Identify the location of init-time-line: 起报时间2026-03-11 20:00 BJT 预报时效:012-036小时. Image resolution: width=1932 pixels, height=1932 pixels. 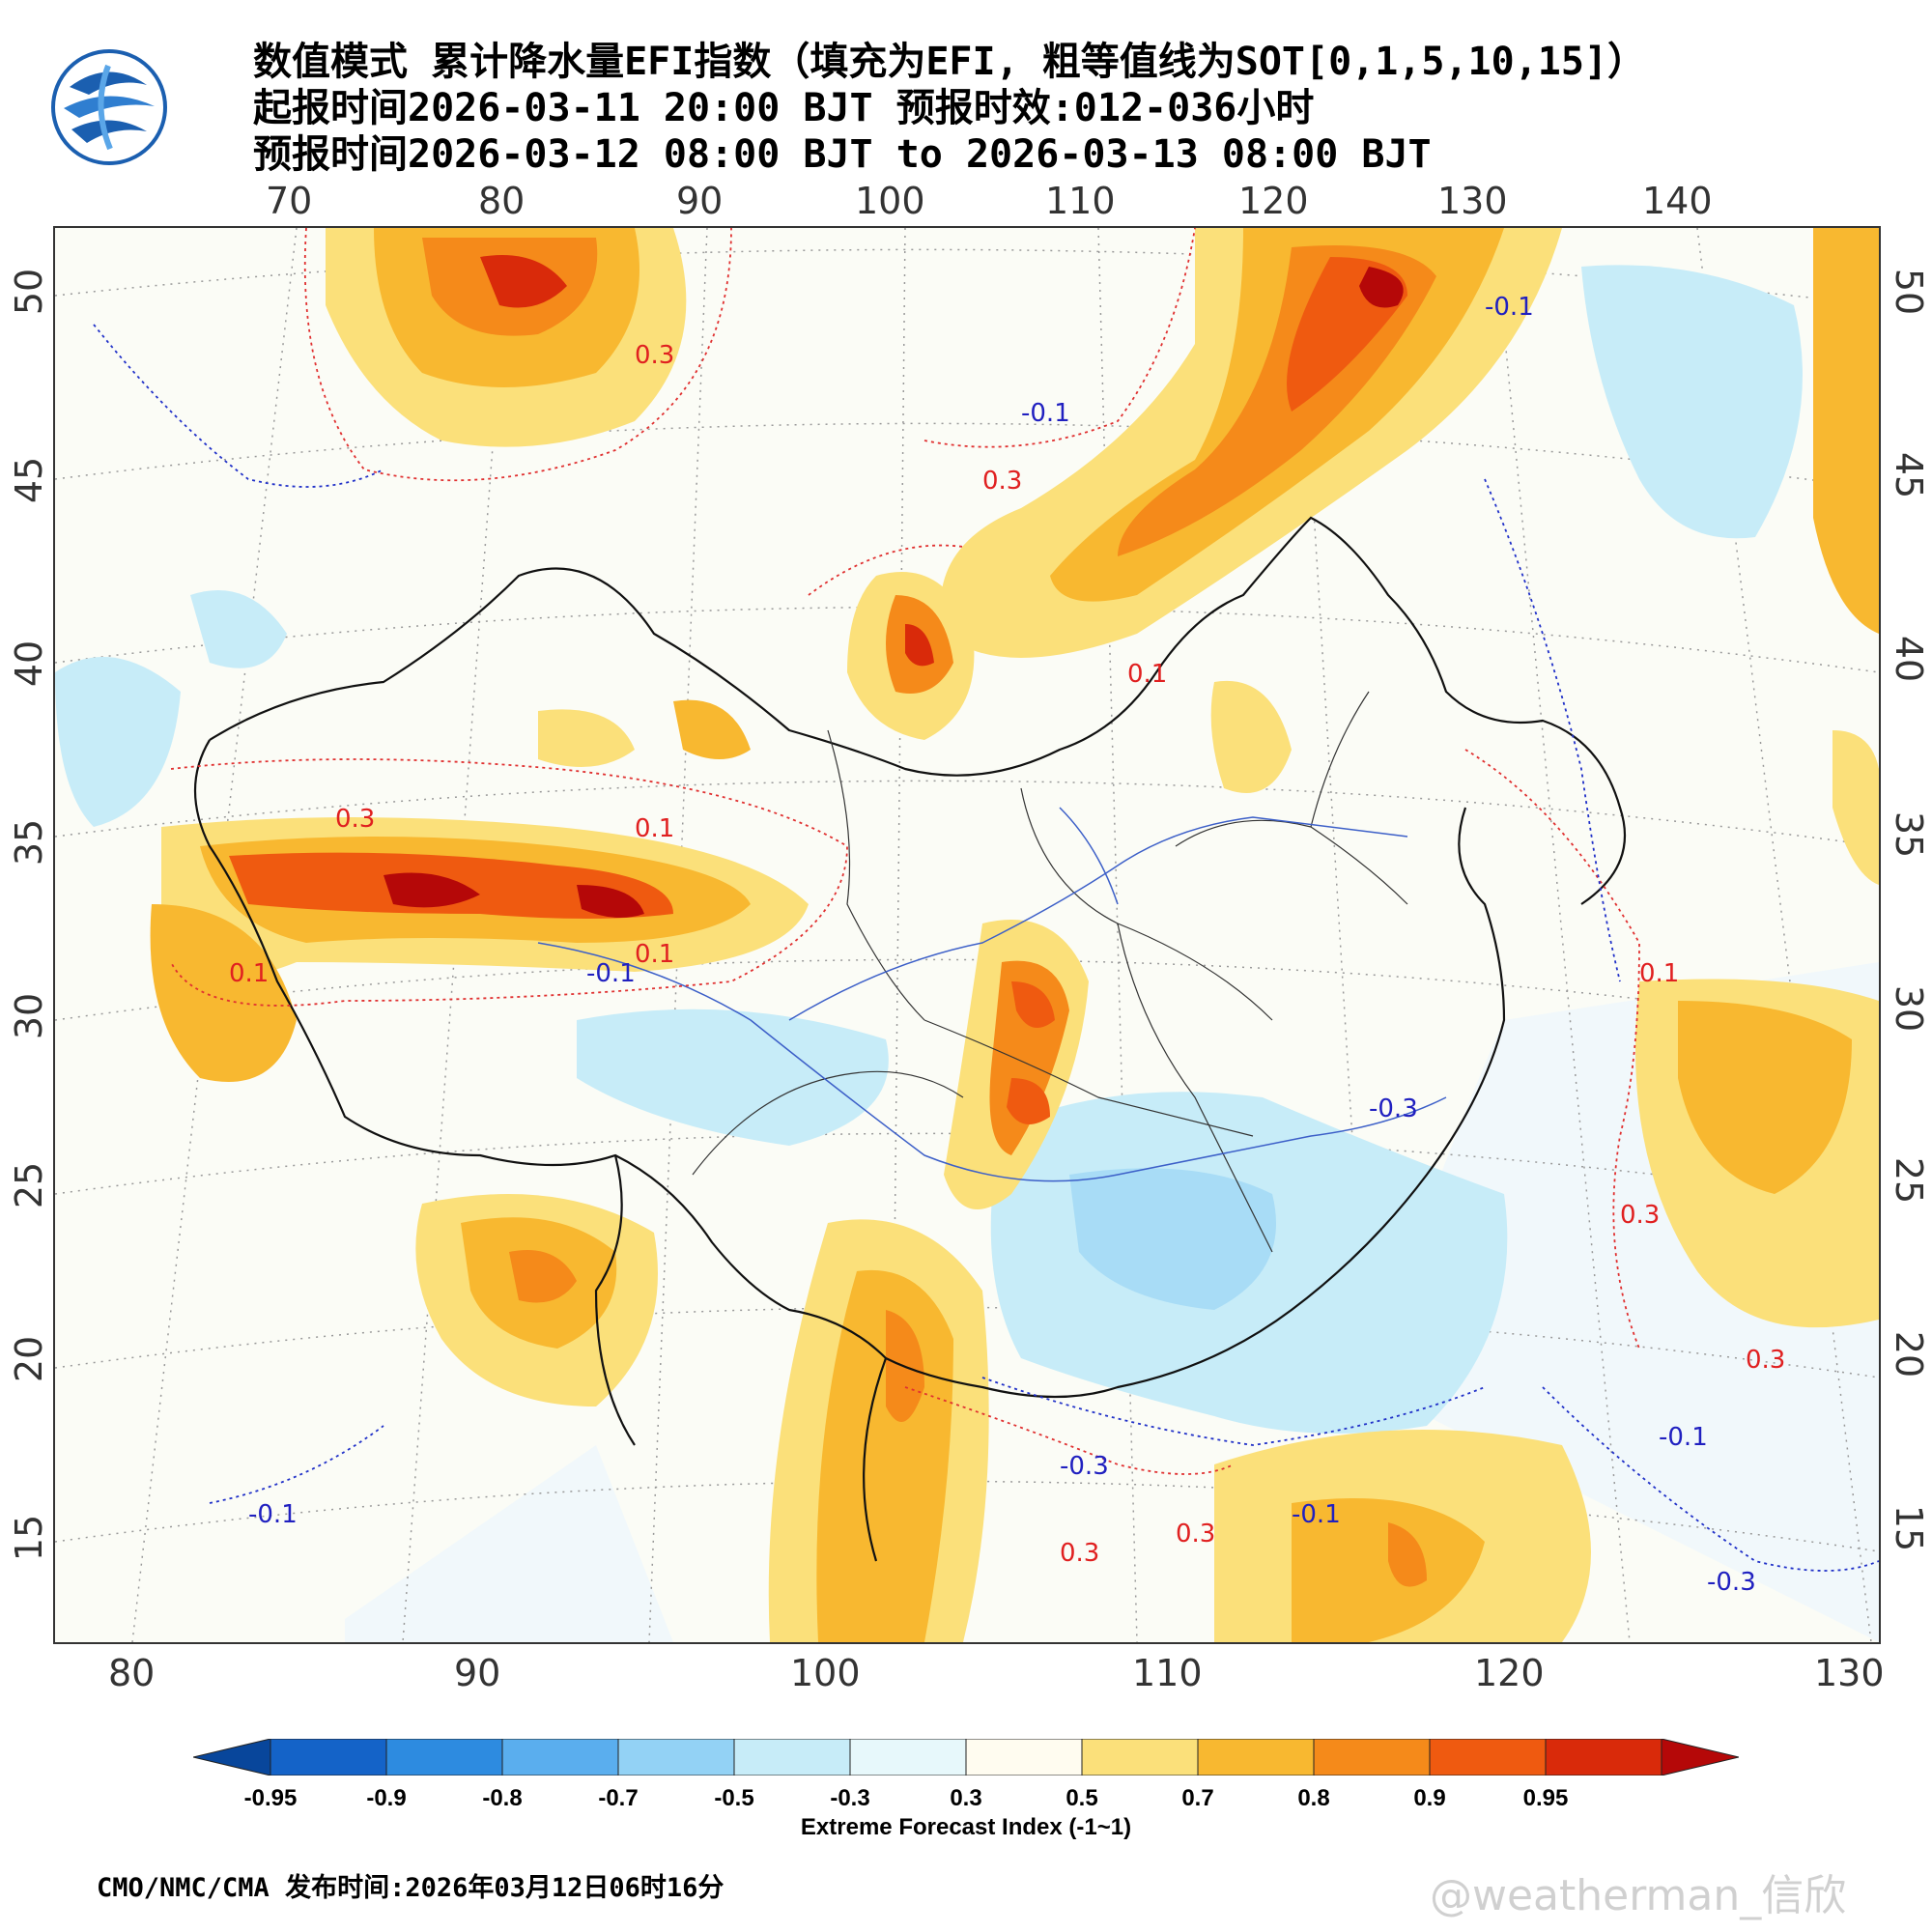
(784, 108).